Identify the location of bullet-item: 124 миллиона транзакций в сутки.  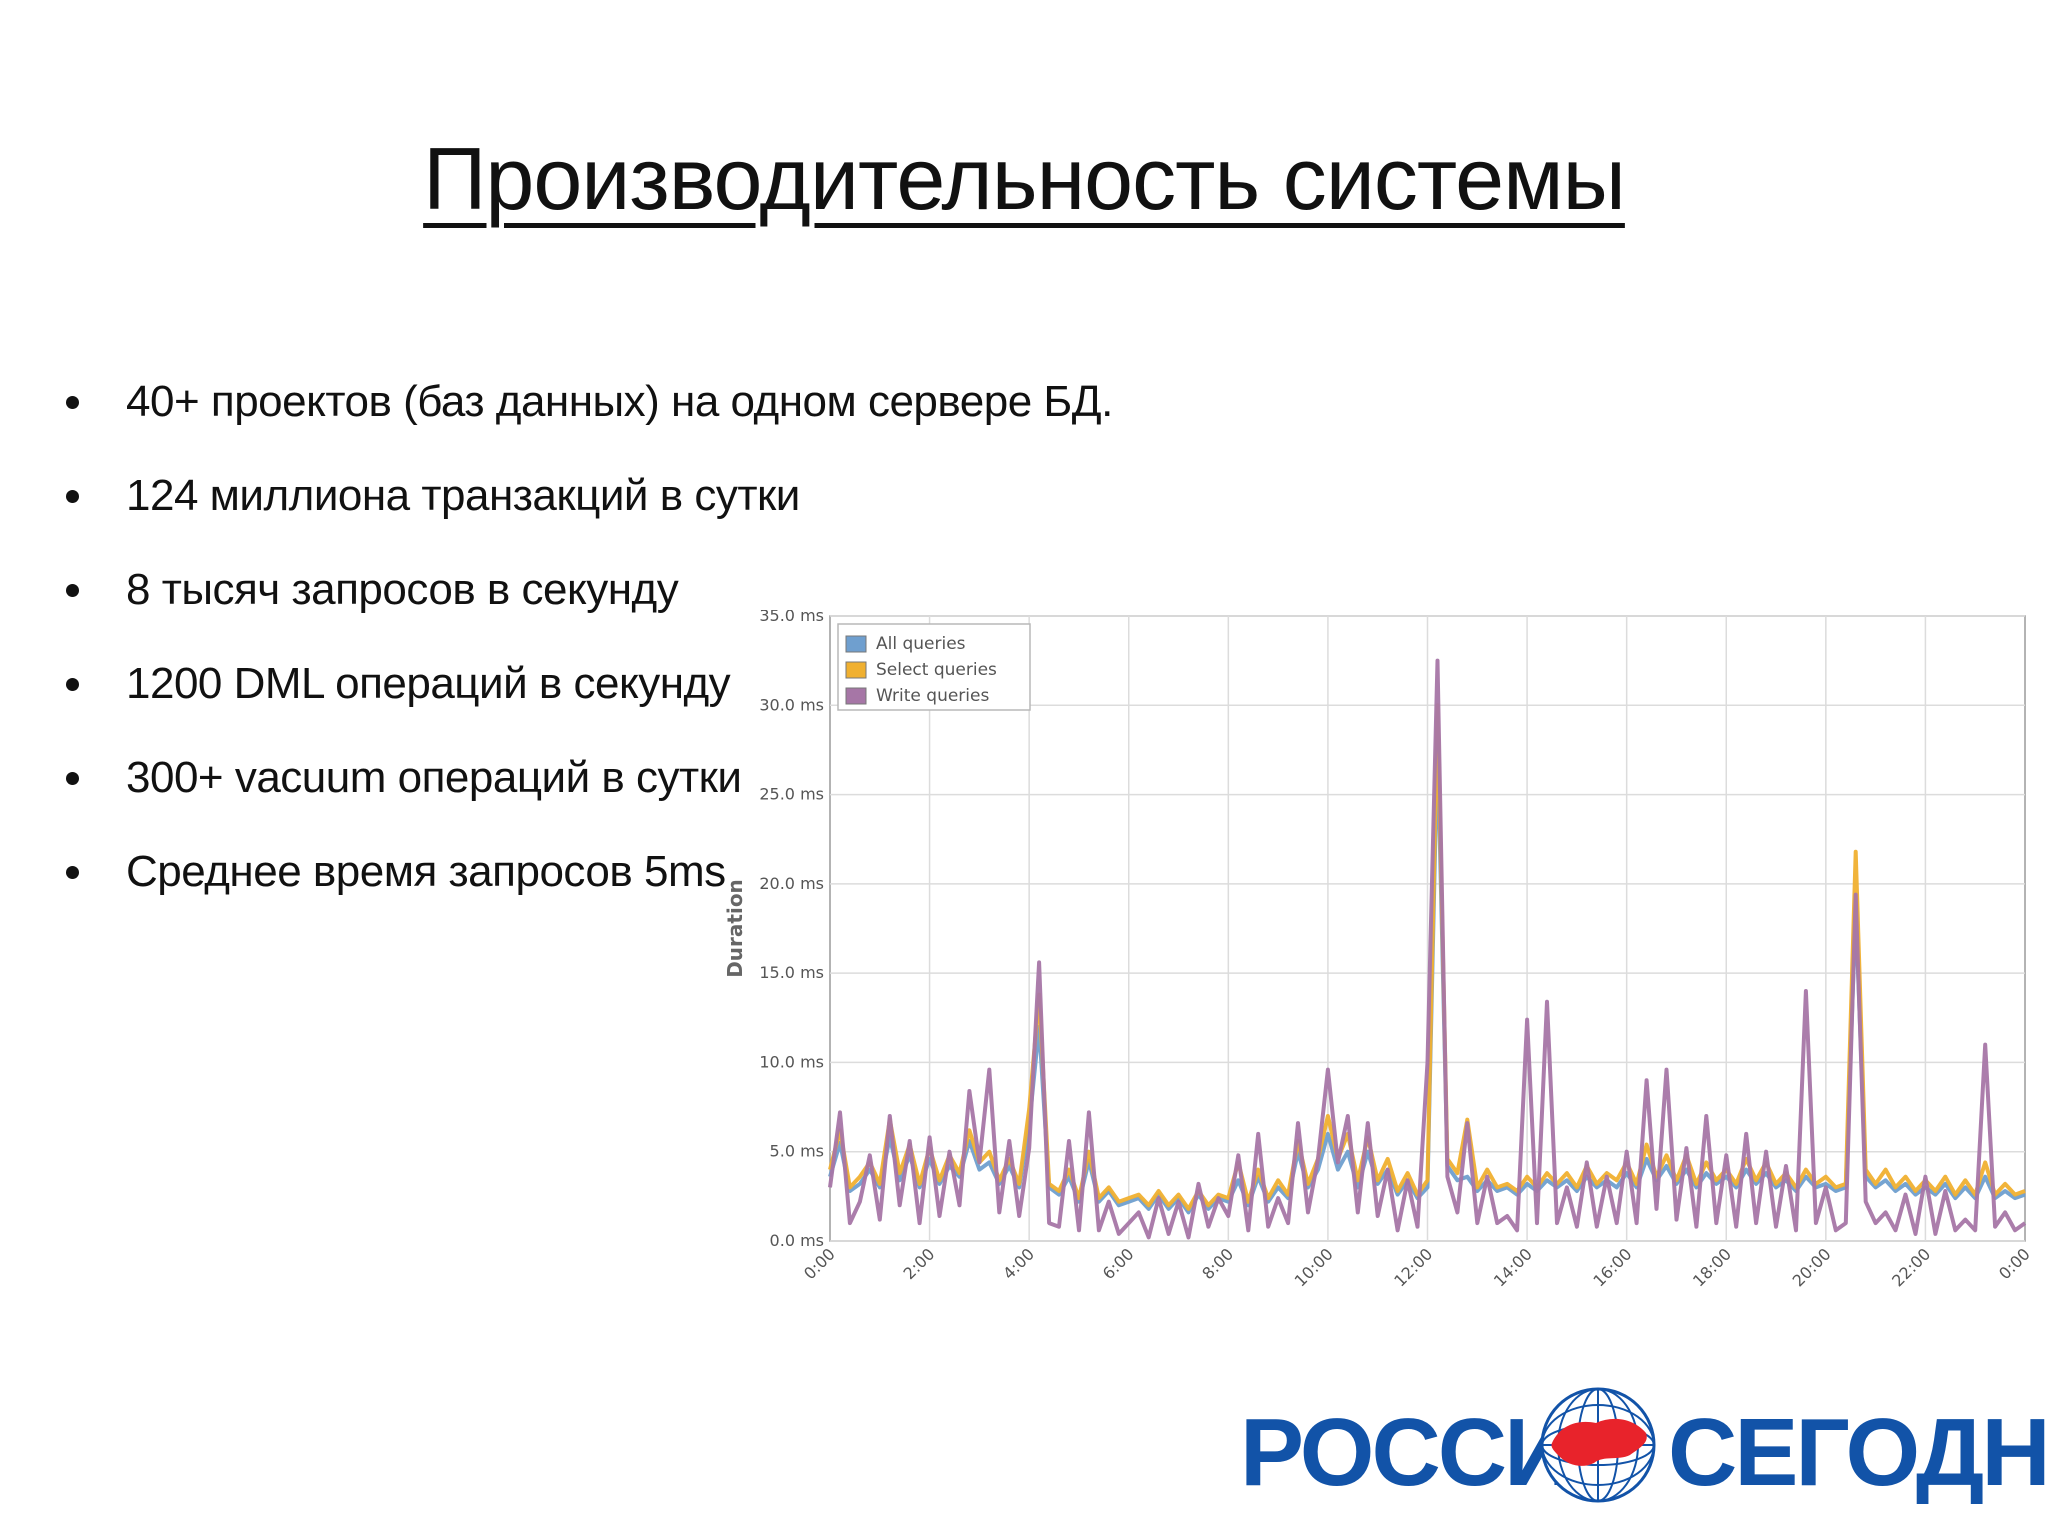
(585, 496).